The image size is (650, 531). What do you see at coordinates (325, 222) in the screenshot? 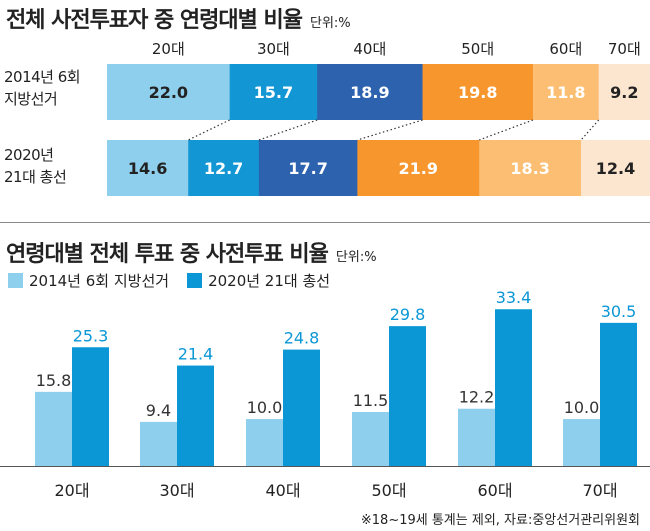
I see `section-divider` at bounding box center [325, 222].